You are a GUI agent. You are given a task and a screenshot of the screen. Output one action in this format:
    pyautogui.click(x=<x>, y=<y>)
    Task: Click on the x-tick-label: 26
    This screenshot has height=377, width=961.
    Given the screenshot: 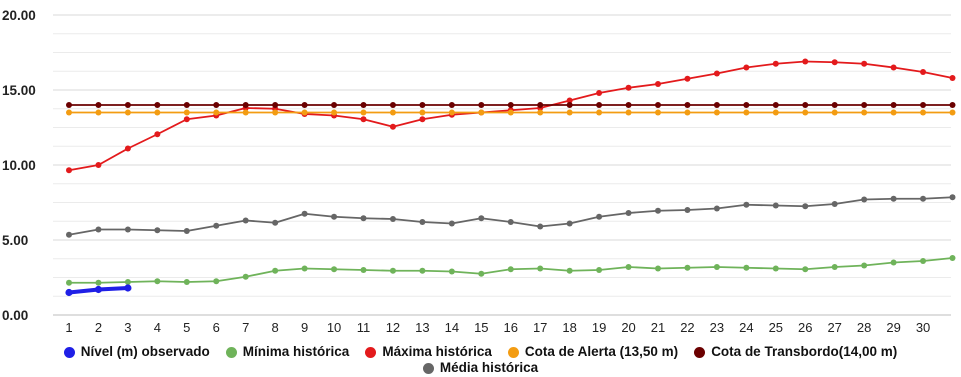 What is the action you would take?
    pyautogui.click(x=805, y=327)
    